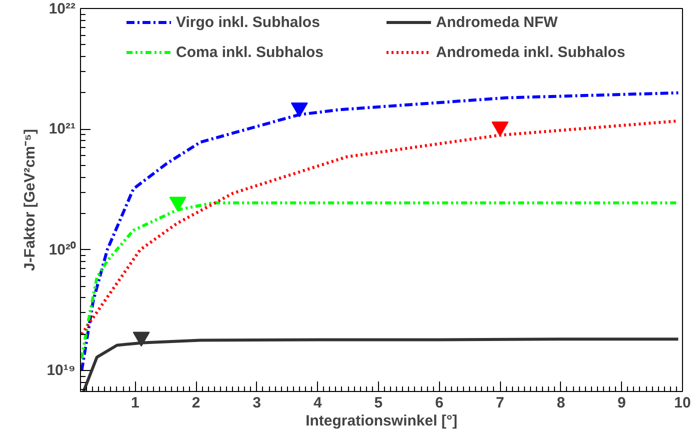 Image resolution: width=694 pixels, height=441 pixels. What do you see at coordinates (62, 129) in the screenshot?
I see `y-tick-label: 10²¹` at bounding box center [62, 129].